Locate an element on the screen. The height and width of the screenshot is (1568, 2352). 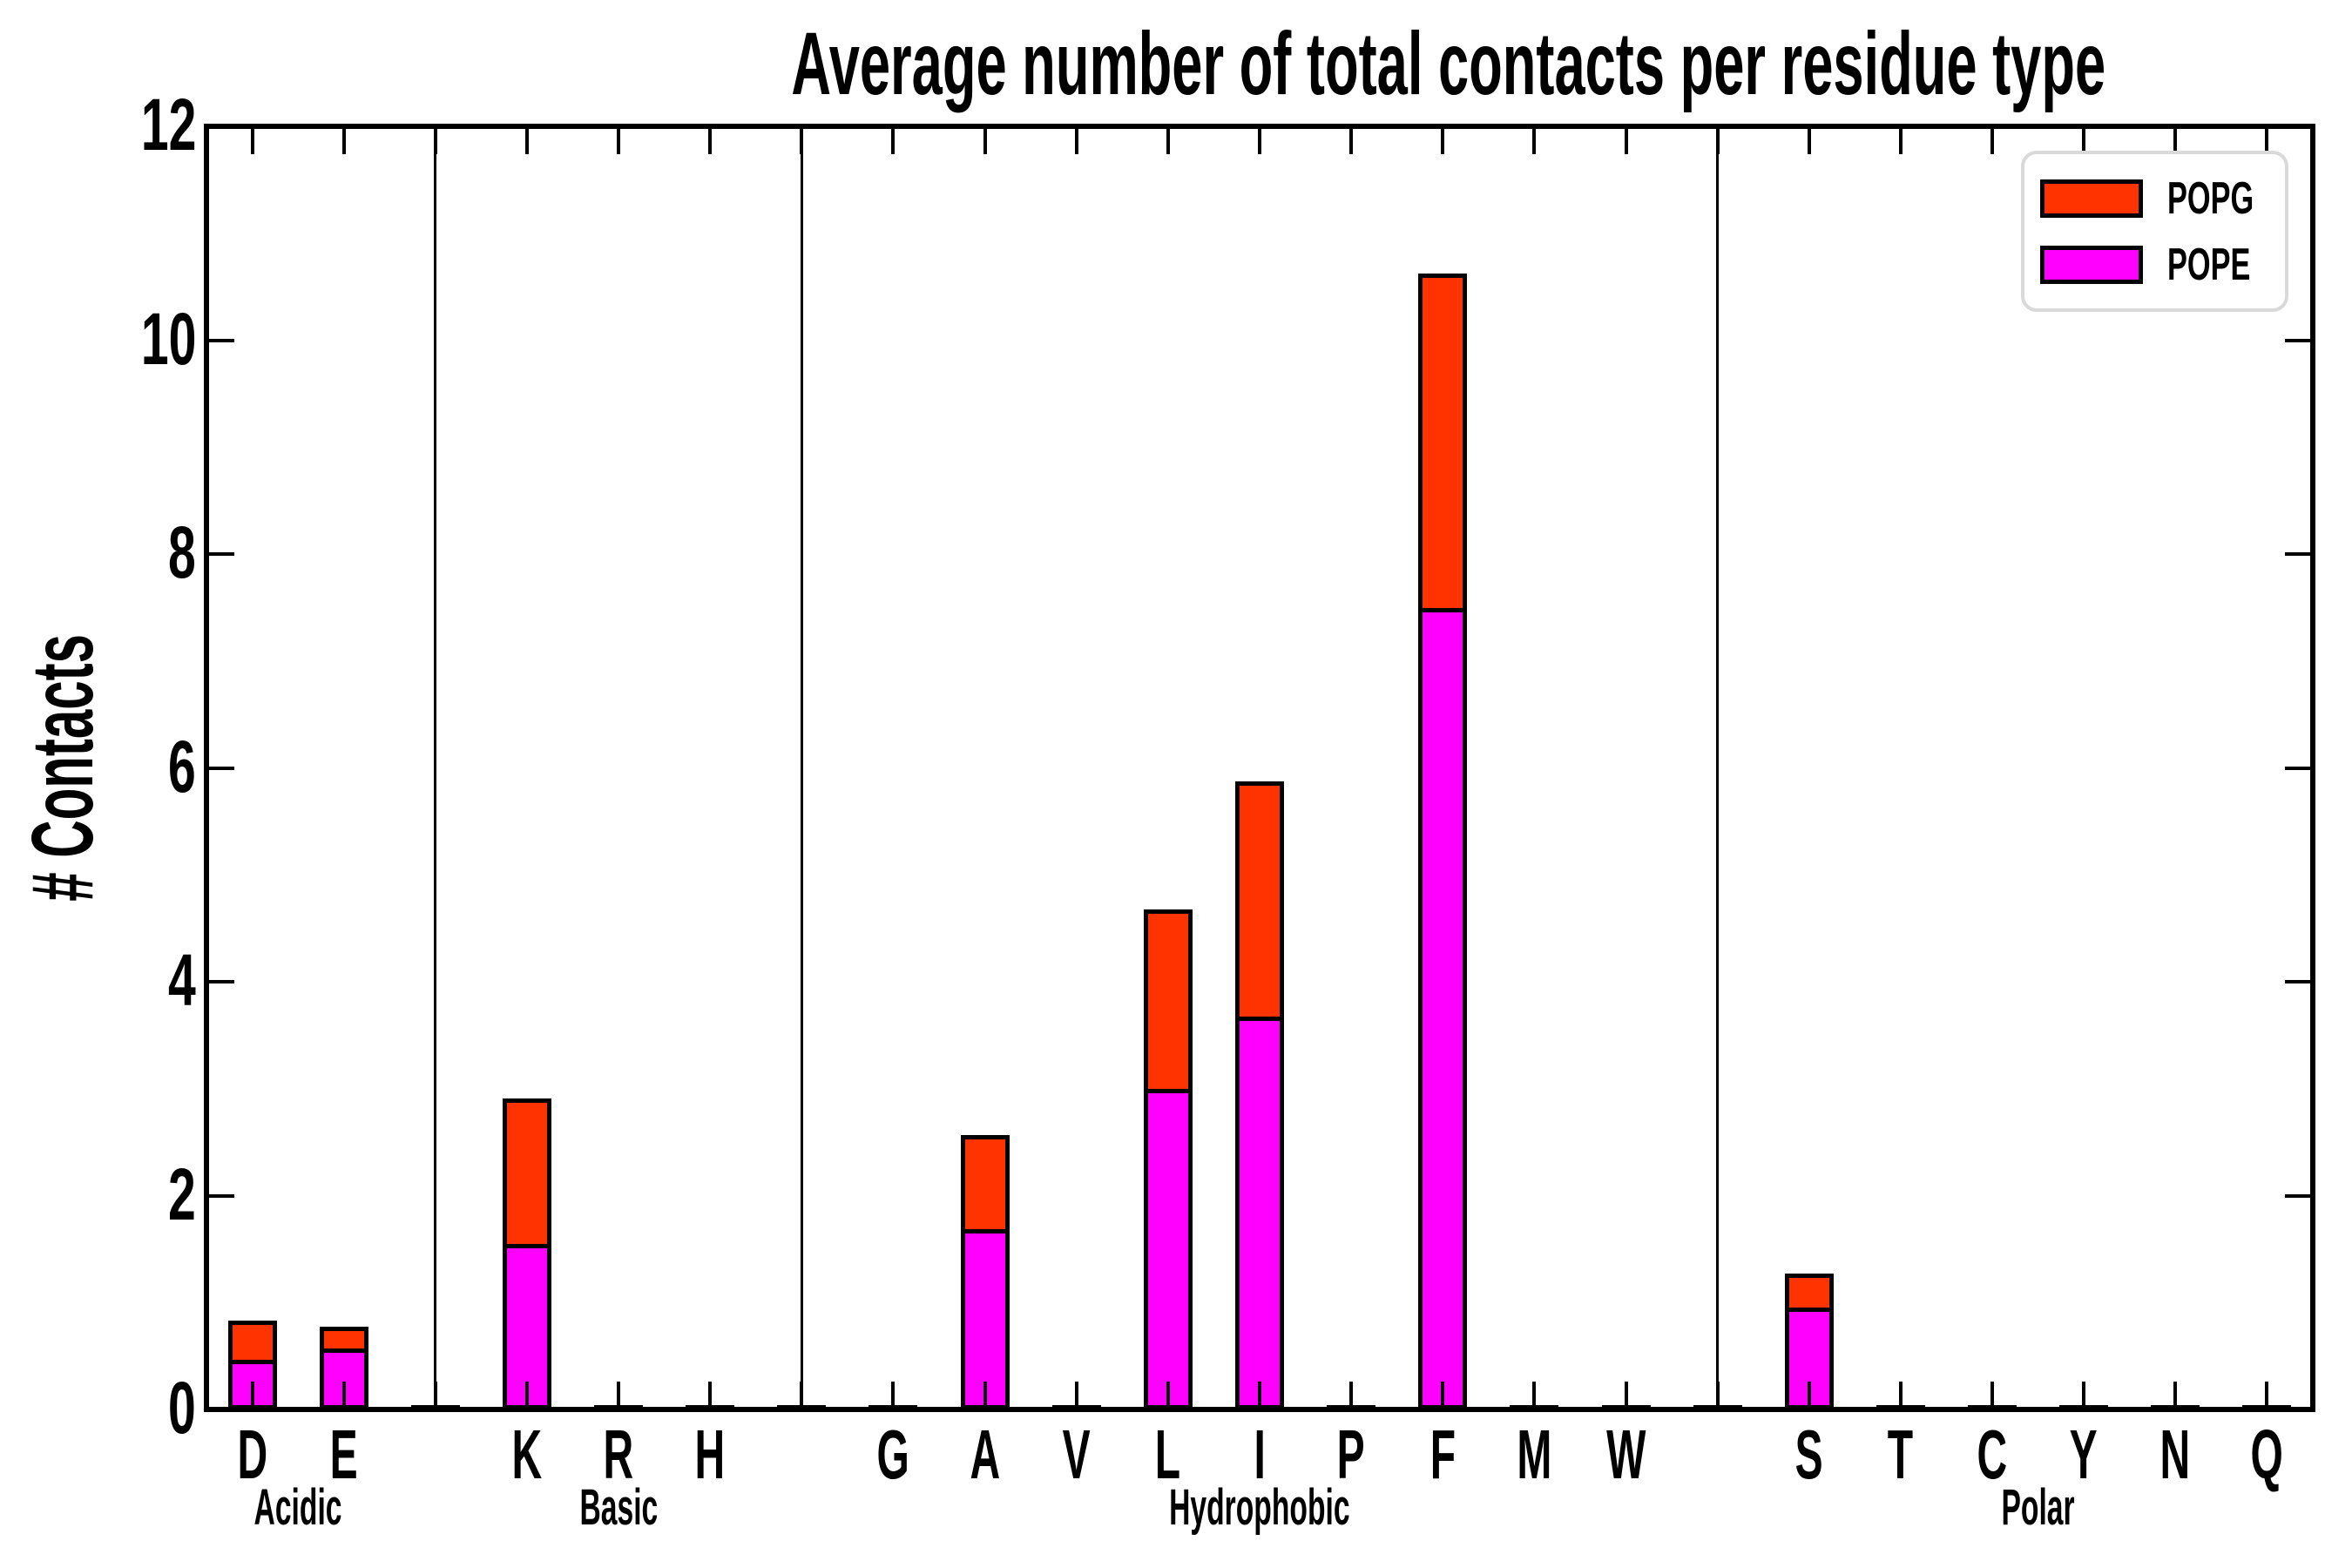
legend-swatch-pope is located at coordinates (2092, 265).